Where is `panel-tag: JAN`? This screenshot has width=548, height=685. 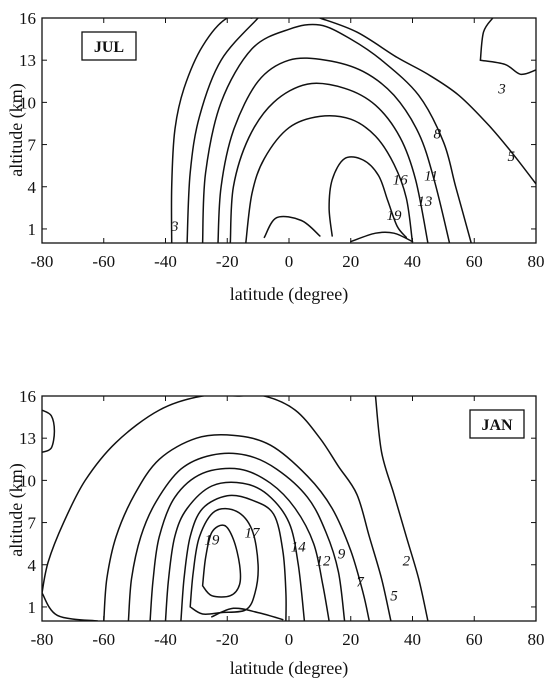 panel-tag: JAN is located at coordinates (497, 424).